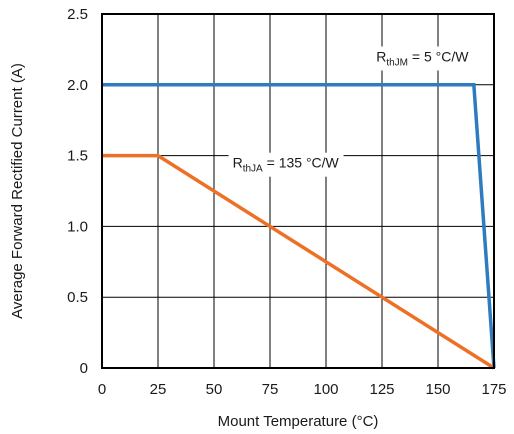 Image resolution: width=514 pixels, height=434 pixels. I want to click on y-tick-label: 0, so click(84, 368).